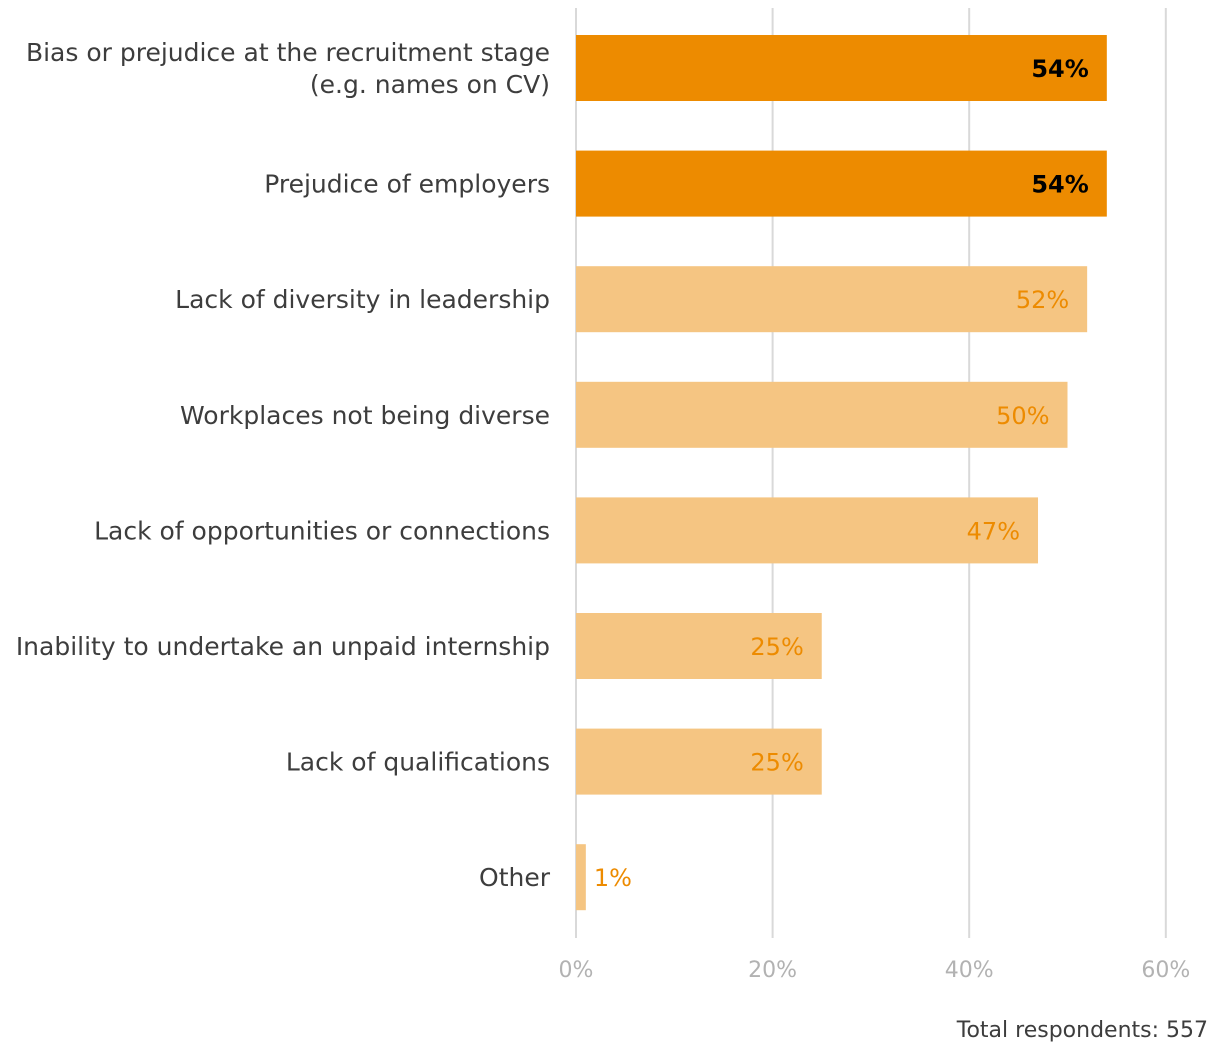  I want to click on x-tick-label: 20%, so click(772, 970).